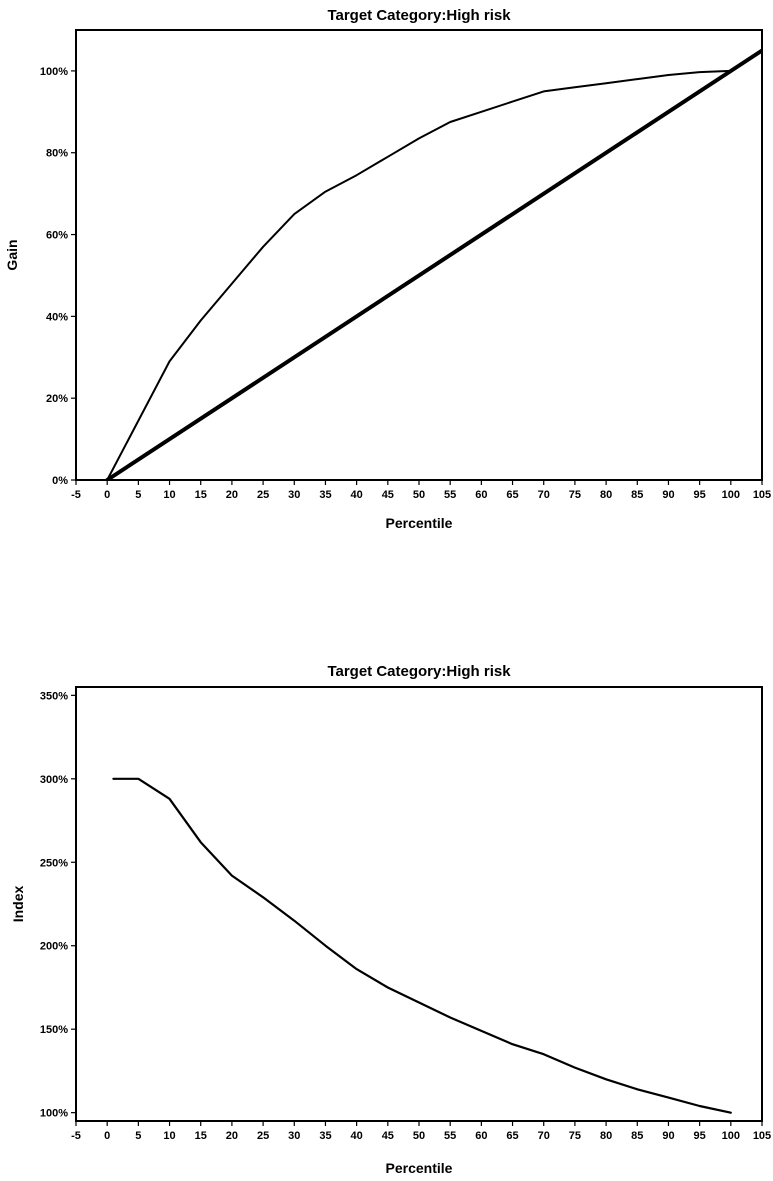 This screenshot has height=1181, width=773. Describe the element at coordinates (54, 947) in the screenshot. I see `y-tick-label: 200%` at that location.